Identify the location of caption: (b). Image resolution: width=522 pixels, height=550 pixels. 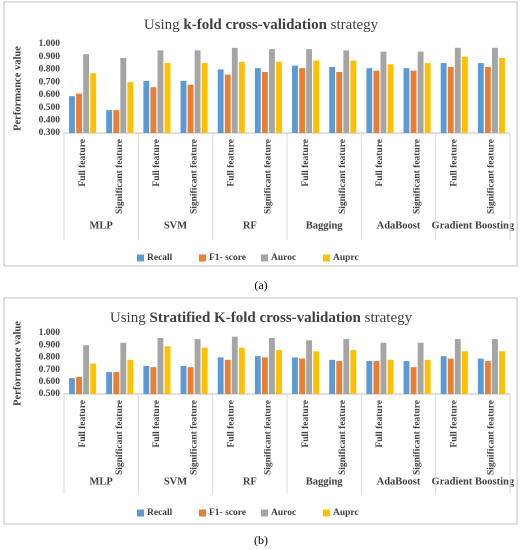
(261, 540).